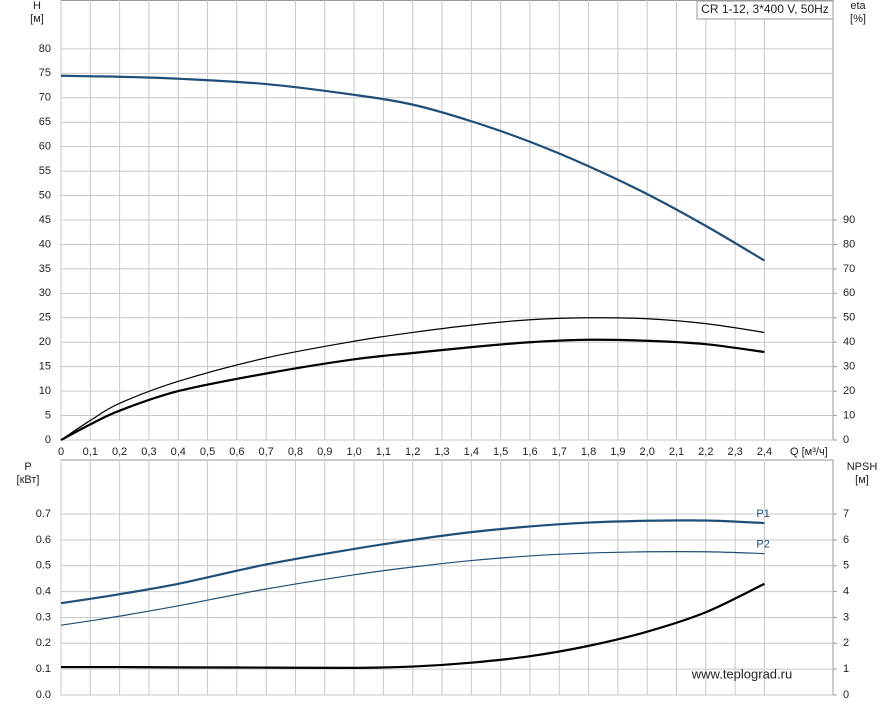 This screenshot has width=893, height=705. What do you see at coordinates (862, 480) in the screenshot?
I see `y2-axis-unit: [м]` at bounding box center [862, 480].